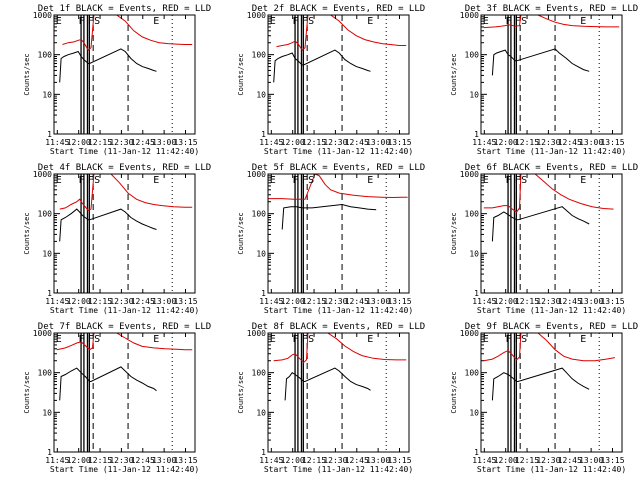 This screenshot has height=480, width=640. What do you see at coordinates (551, 168) in the screenshot?
I see `panel-title: Det 6f BLACK = Events, RED = LLD` at bounding box center [551, 168].